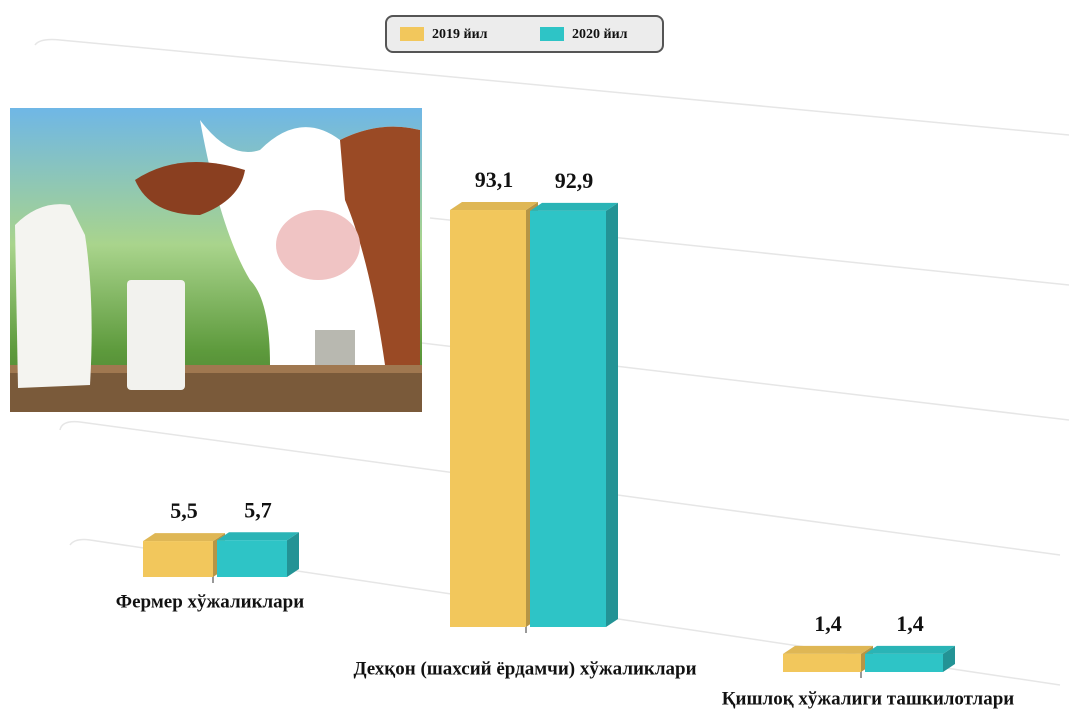 This screenshot has width=1069, height=713. I want to click on legend, so click(524, 34).